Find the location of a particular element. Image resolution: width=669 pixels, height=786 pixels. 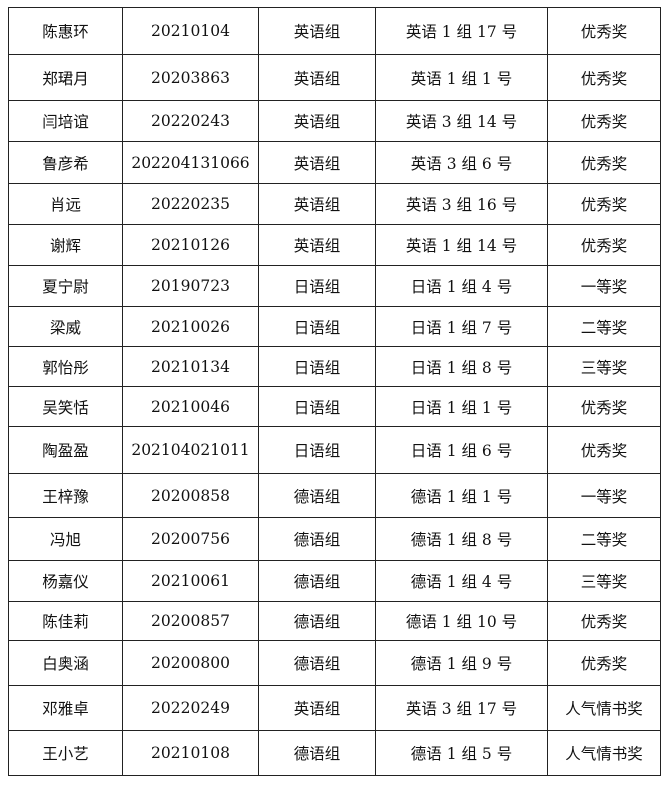

student-name-cell: 陶盈盈 is located at coordinates (65, 450).